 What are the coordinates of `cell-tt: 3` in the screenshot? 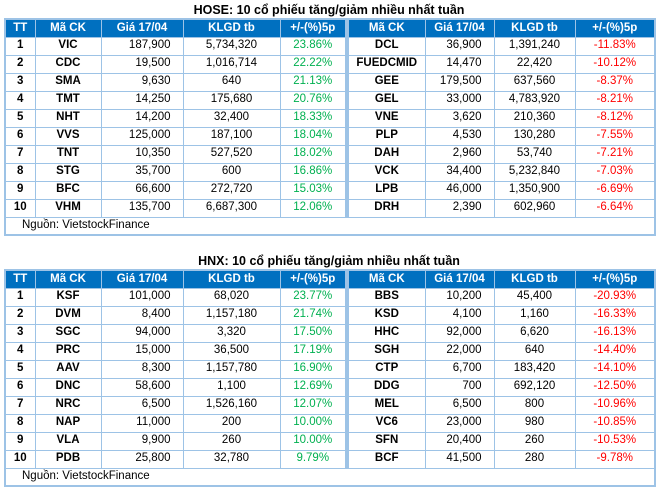 It's located at (20, 82).